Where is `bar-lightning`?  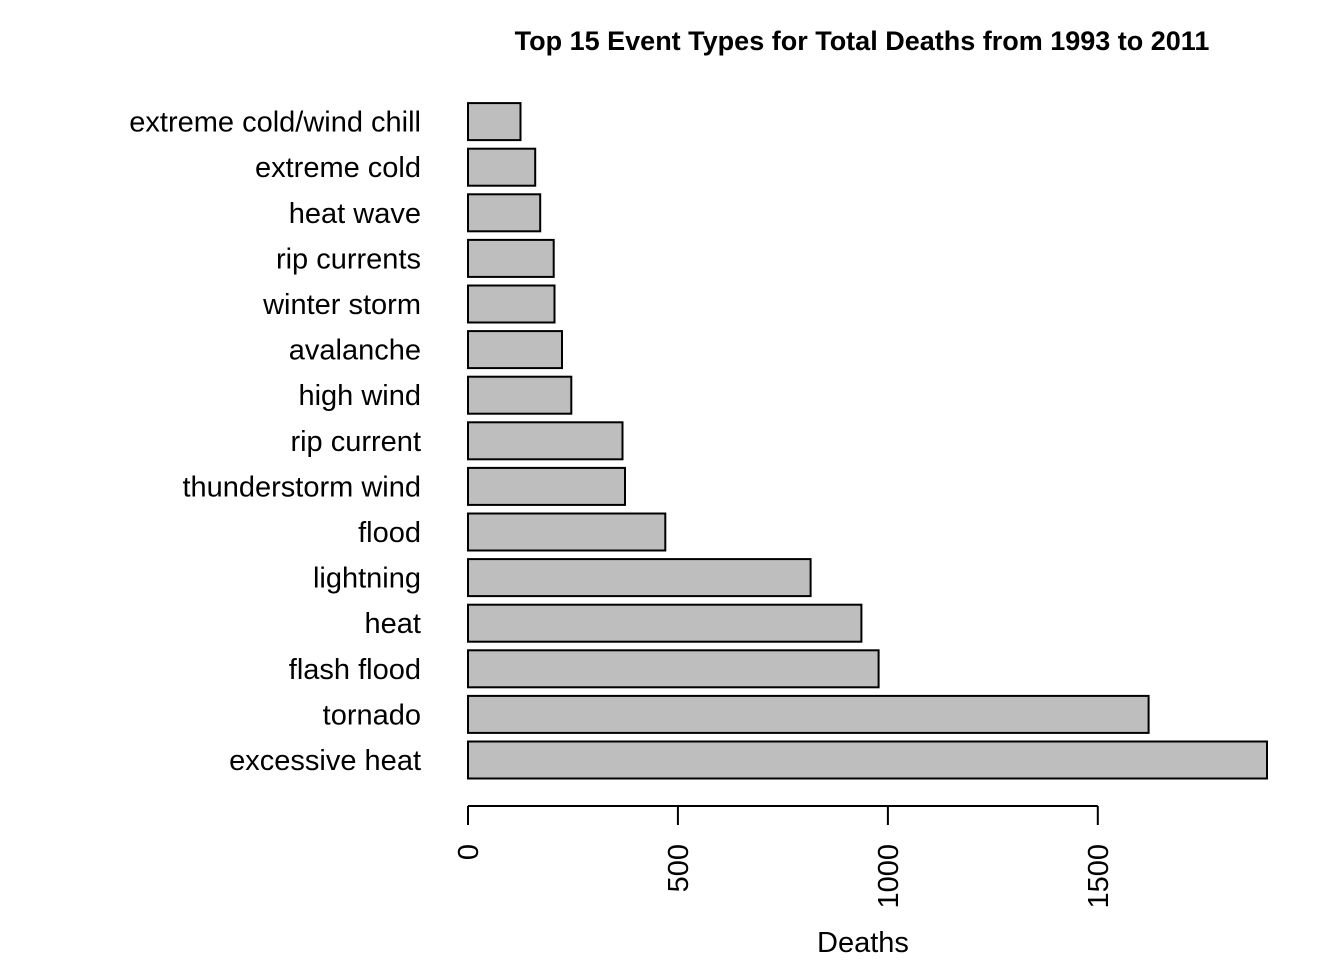 bar-lightning is located at coordinates (639, 578).